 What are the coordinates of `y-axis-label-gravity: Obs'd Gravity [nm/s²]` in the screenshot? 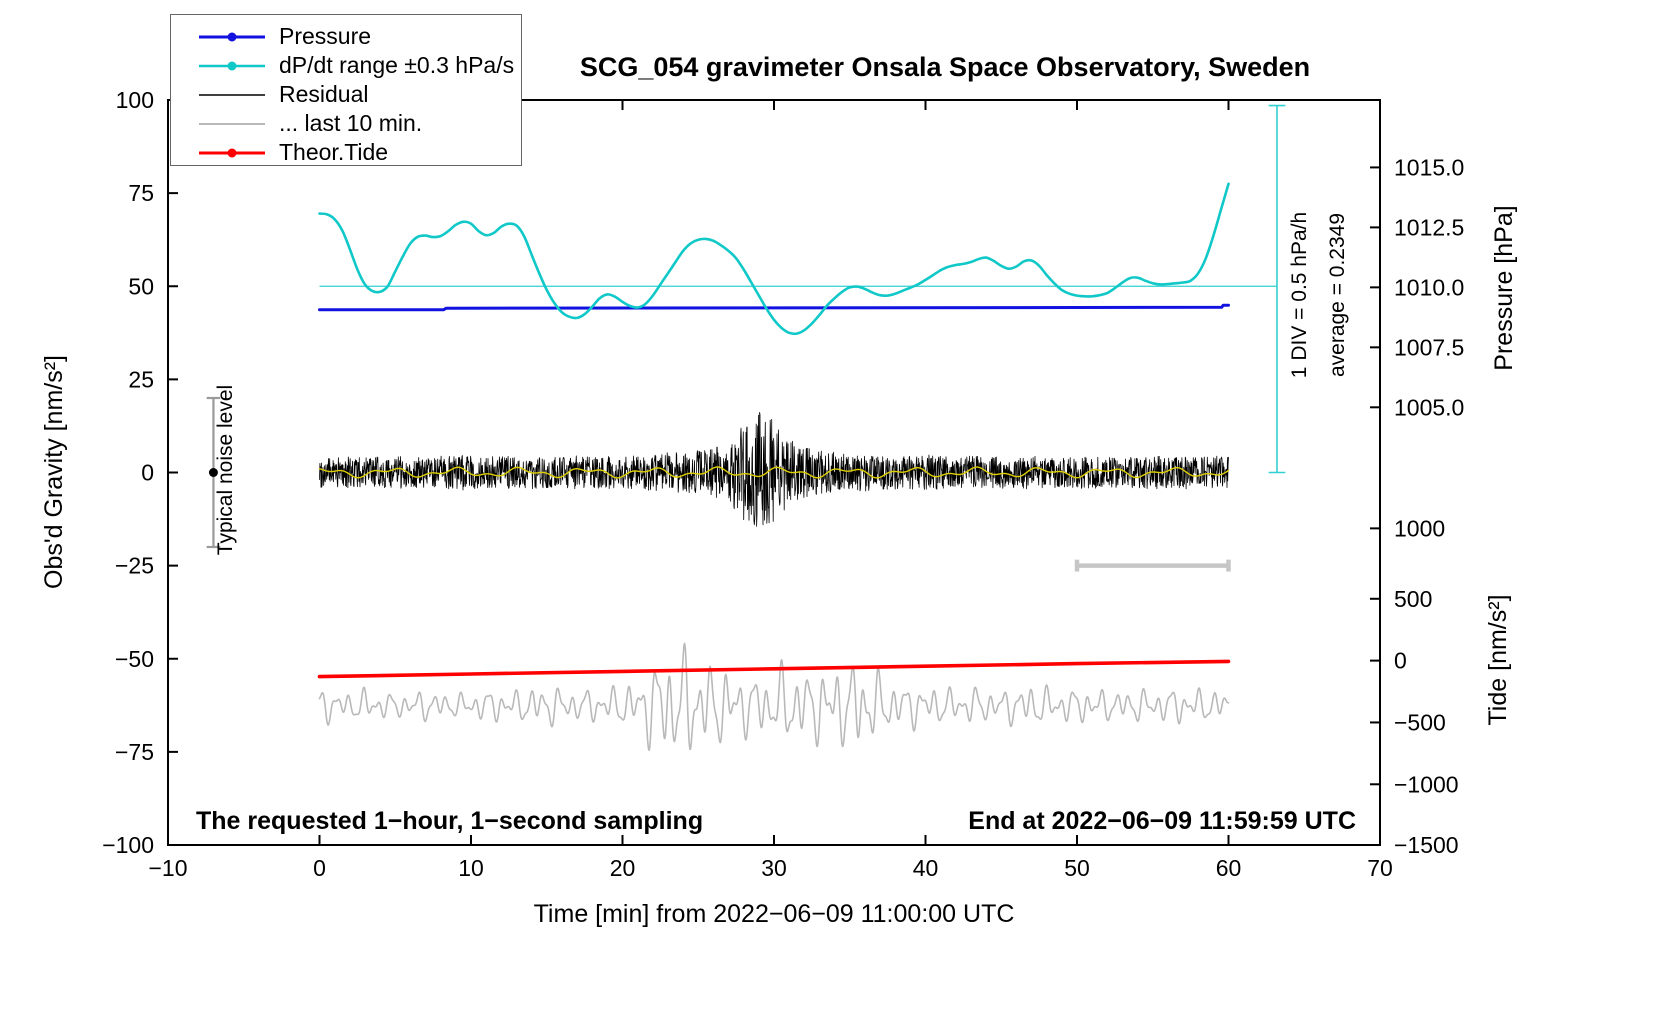 It's located at (54, 472).